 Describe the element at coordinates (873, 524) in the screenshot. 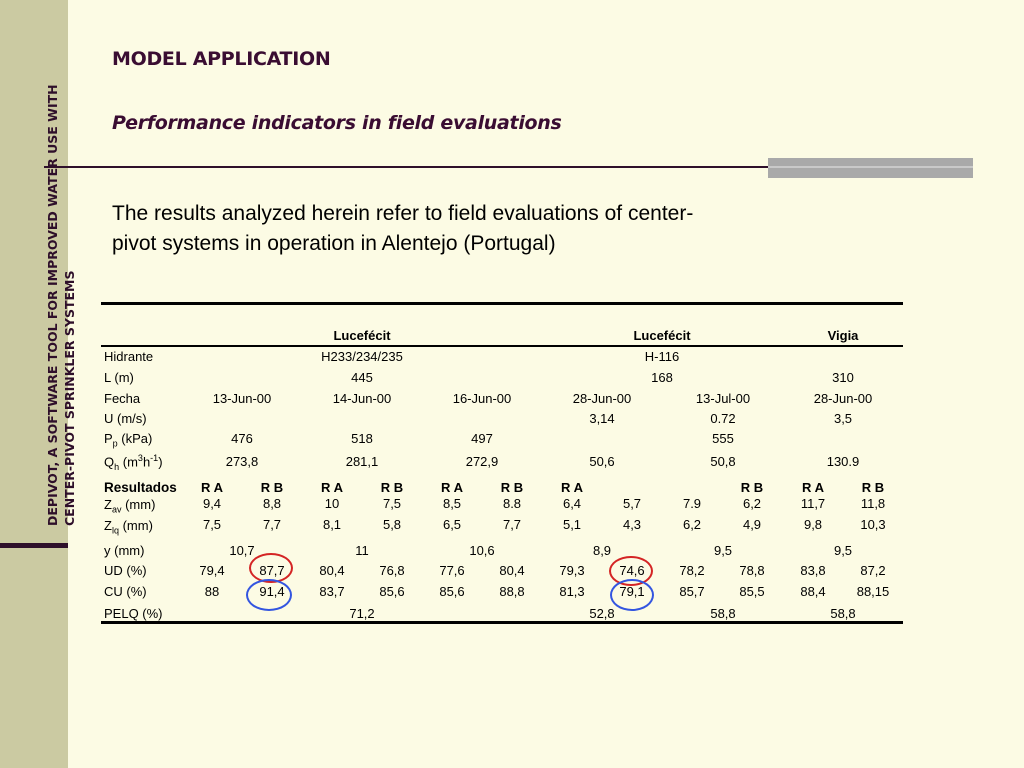

I see `table-cell: 10,3` at that location.